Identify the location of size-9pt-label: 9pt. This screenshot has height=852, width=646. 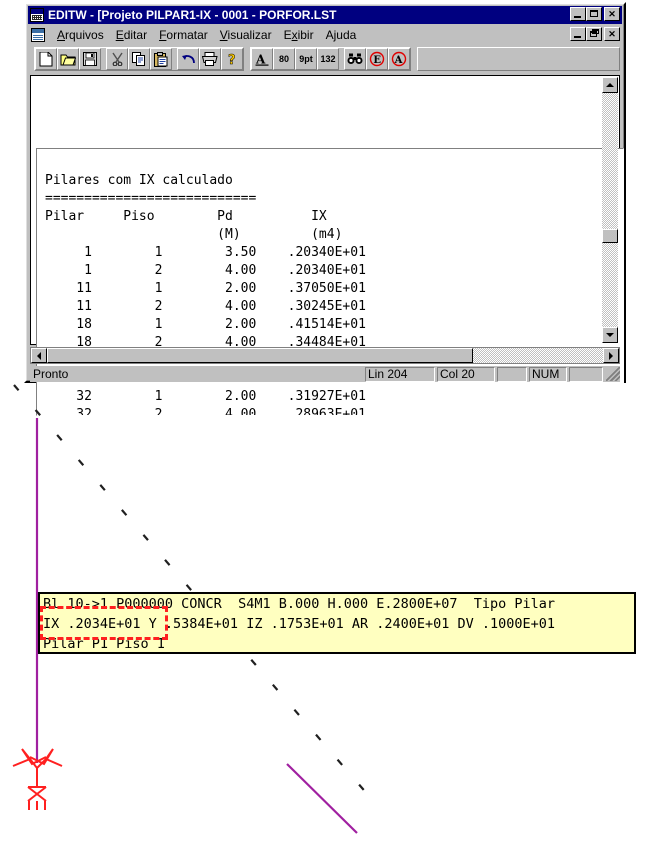
(306, 59).